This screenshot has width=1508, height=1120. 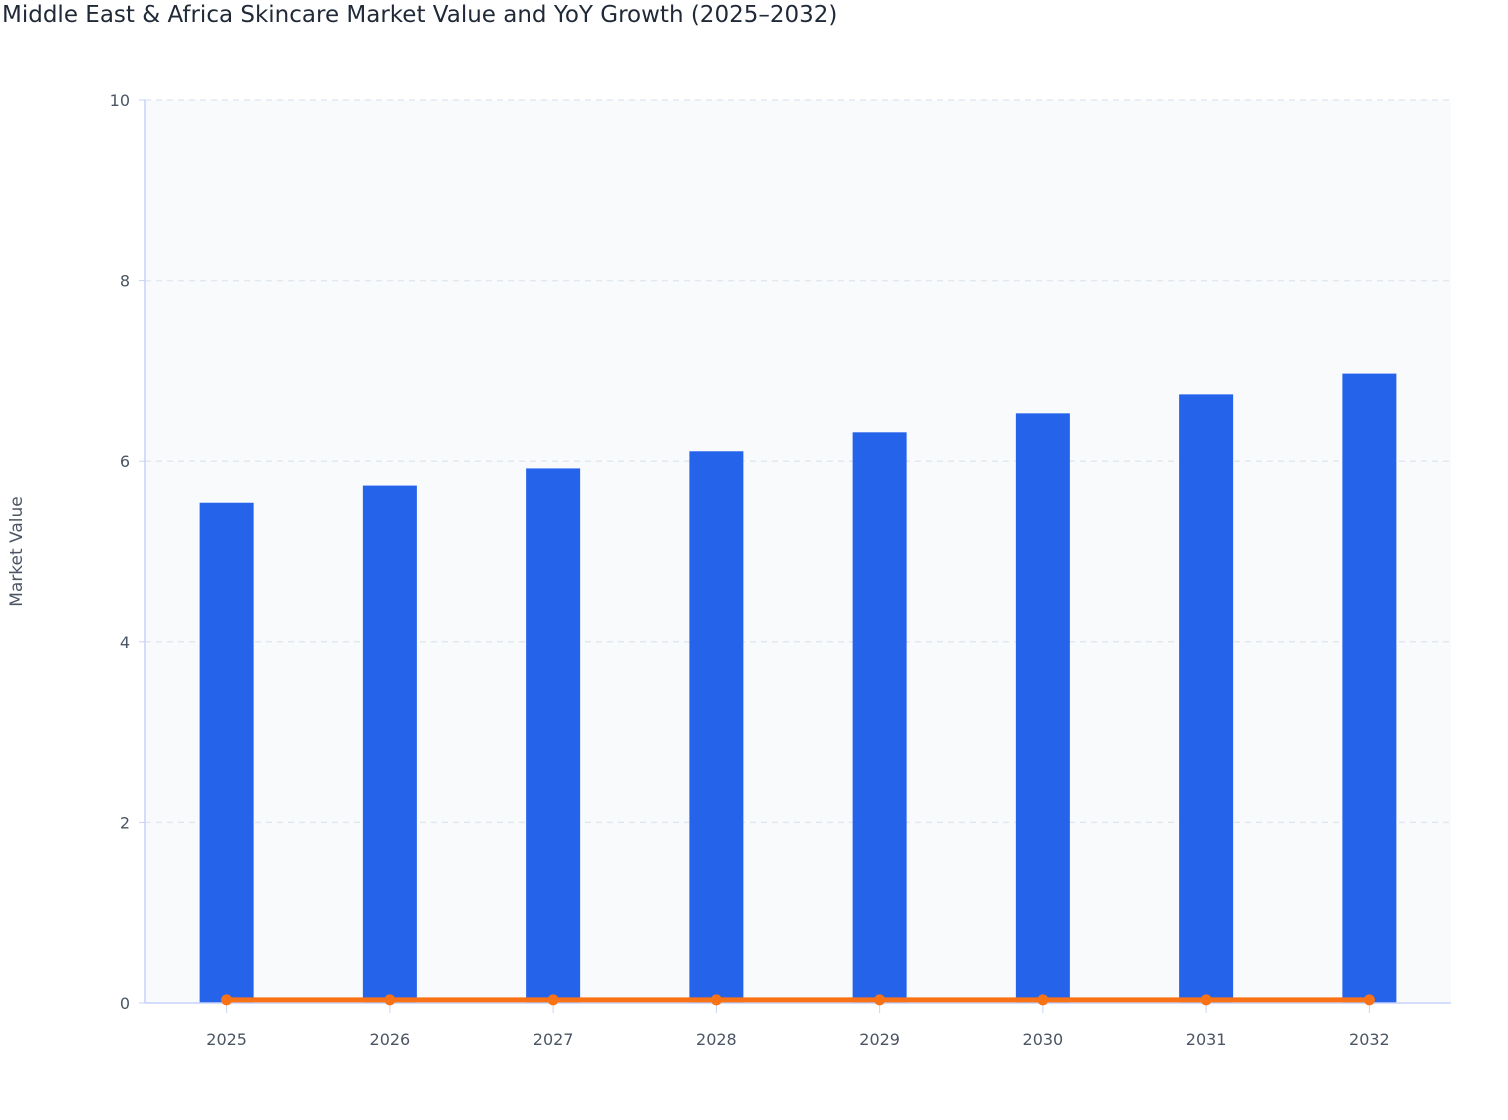 What do you see at coordinates (1043, 1039) in the screenshot?
I see `x-tick-label: 2030` at bounding box center [1043, 1039].